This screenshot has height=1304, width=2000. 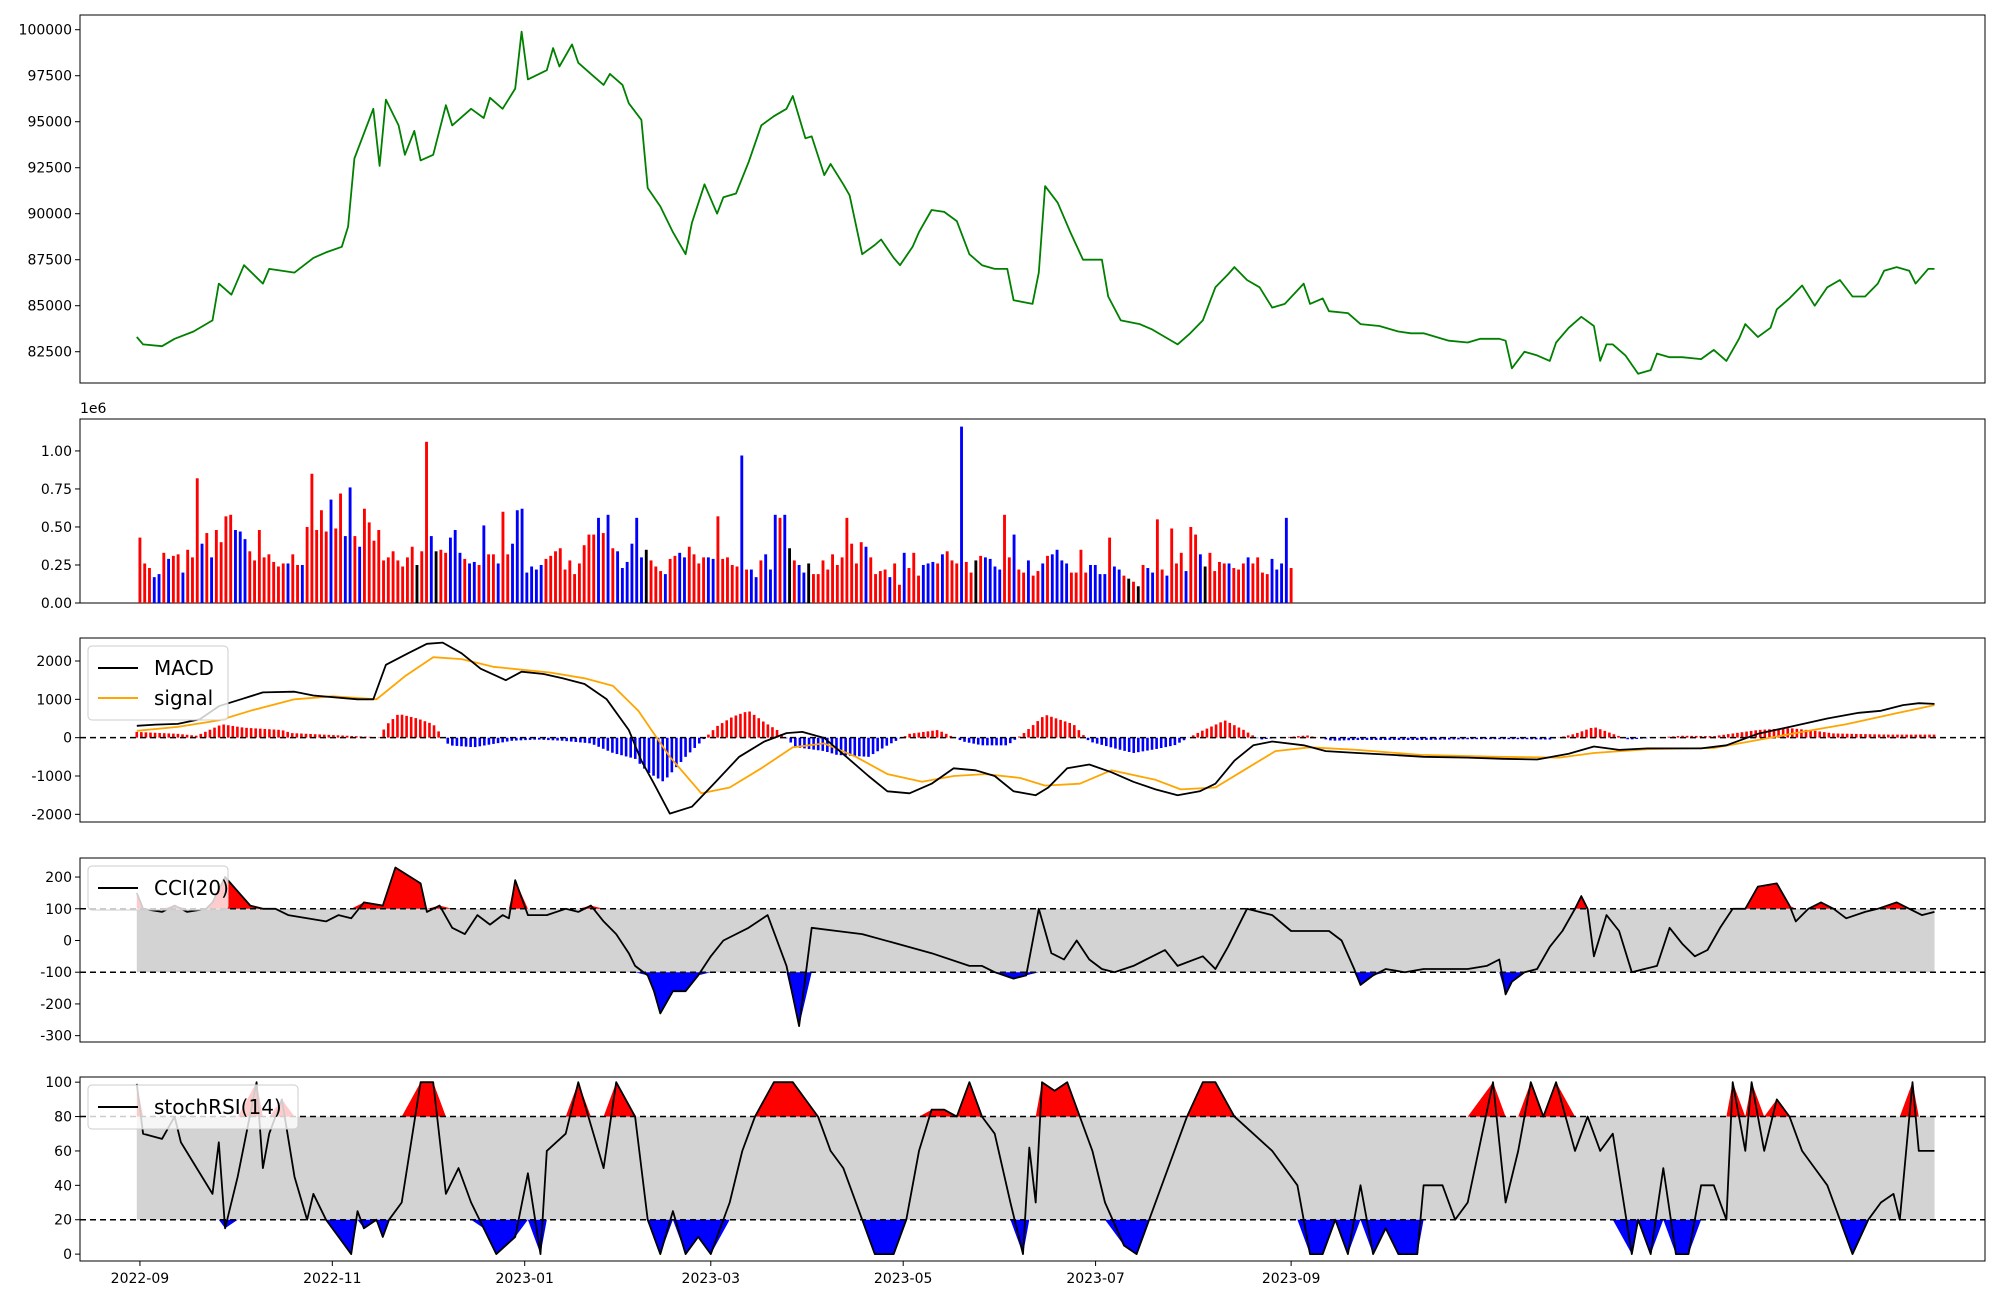 What do you see at coordinates (56, 528) in the screenshot?
I see `y-tick-label: 0.50` at bounding box center [56, 528].